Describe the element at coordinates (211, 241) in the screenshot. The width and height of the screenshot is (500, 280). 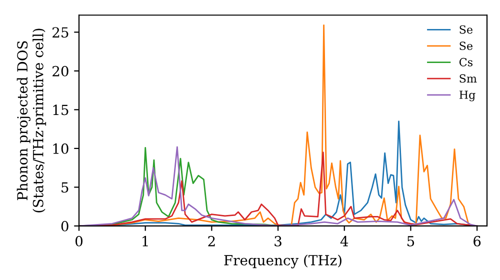
I see `x-tick-label: 2` at that location.